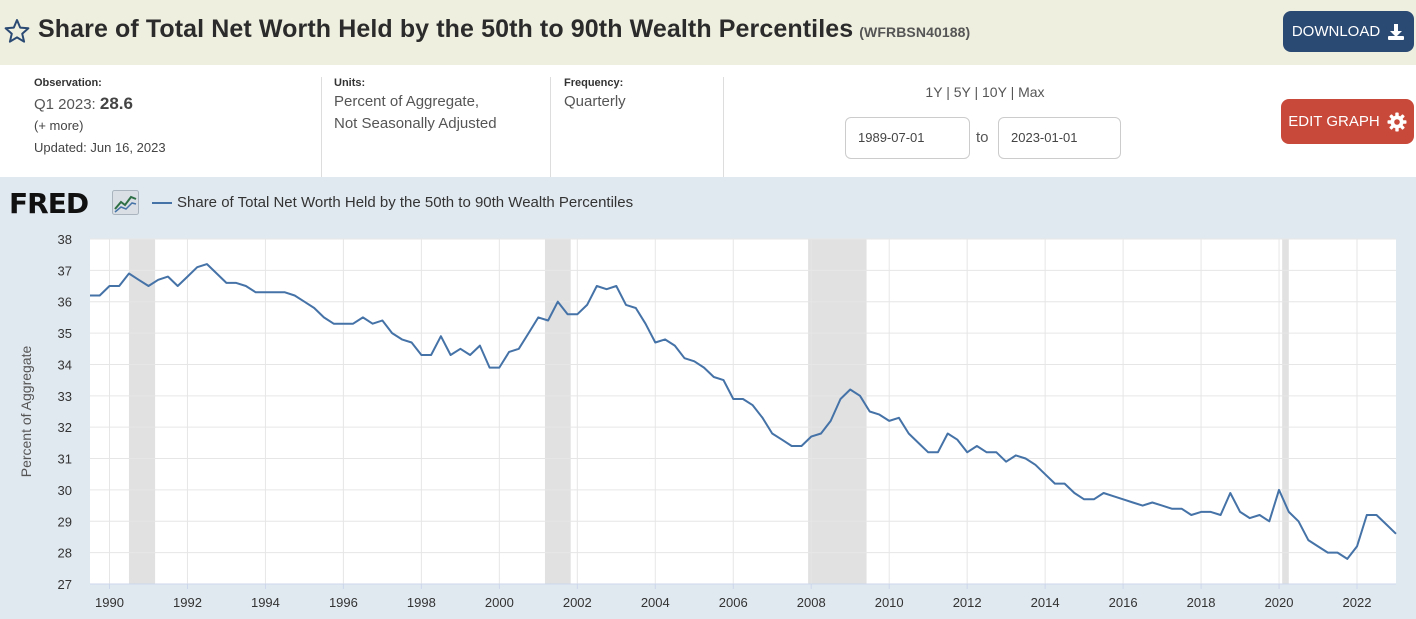  I want to click on updated-date: Updated: Jun 16, 2023, so click(100, 147).